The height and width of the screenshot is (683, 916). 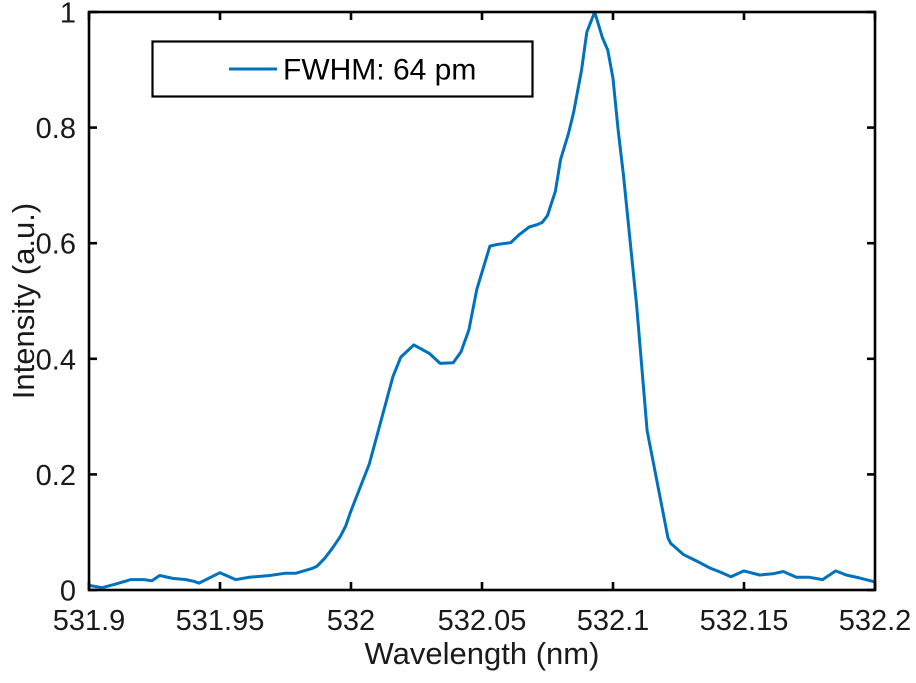 I want to click on x-tick-label: 532, so click(x=351, y=621).